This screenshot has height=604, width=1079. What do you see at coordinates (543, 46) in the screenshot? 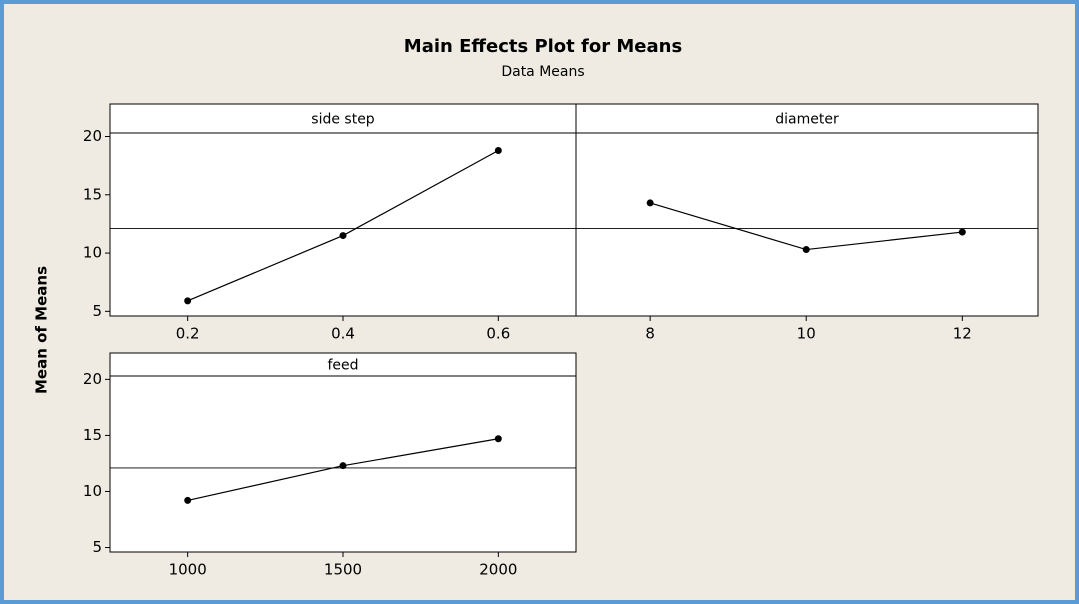
I see `chart-title: Main Effects Plot for Means` at bounding box center [543, 46].